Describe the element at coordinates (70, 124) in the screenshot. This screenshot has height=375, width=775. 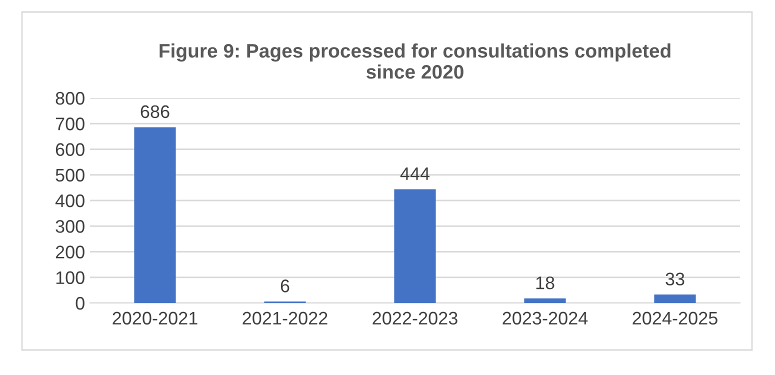
I see `y-tick-label: 700` at that location.